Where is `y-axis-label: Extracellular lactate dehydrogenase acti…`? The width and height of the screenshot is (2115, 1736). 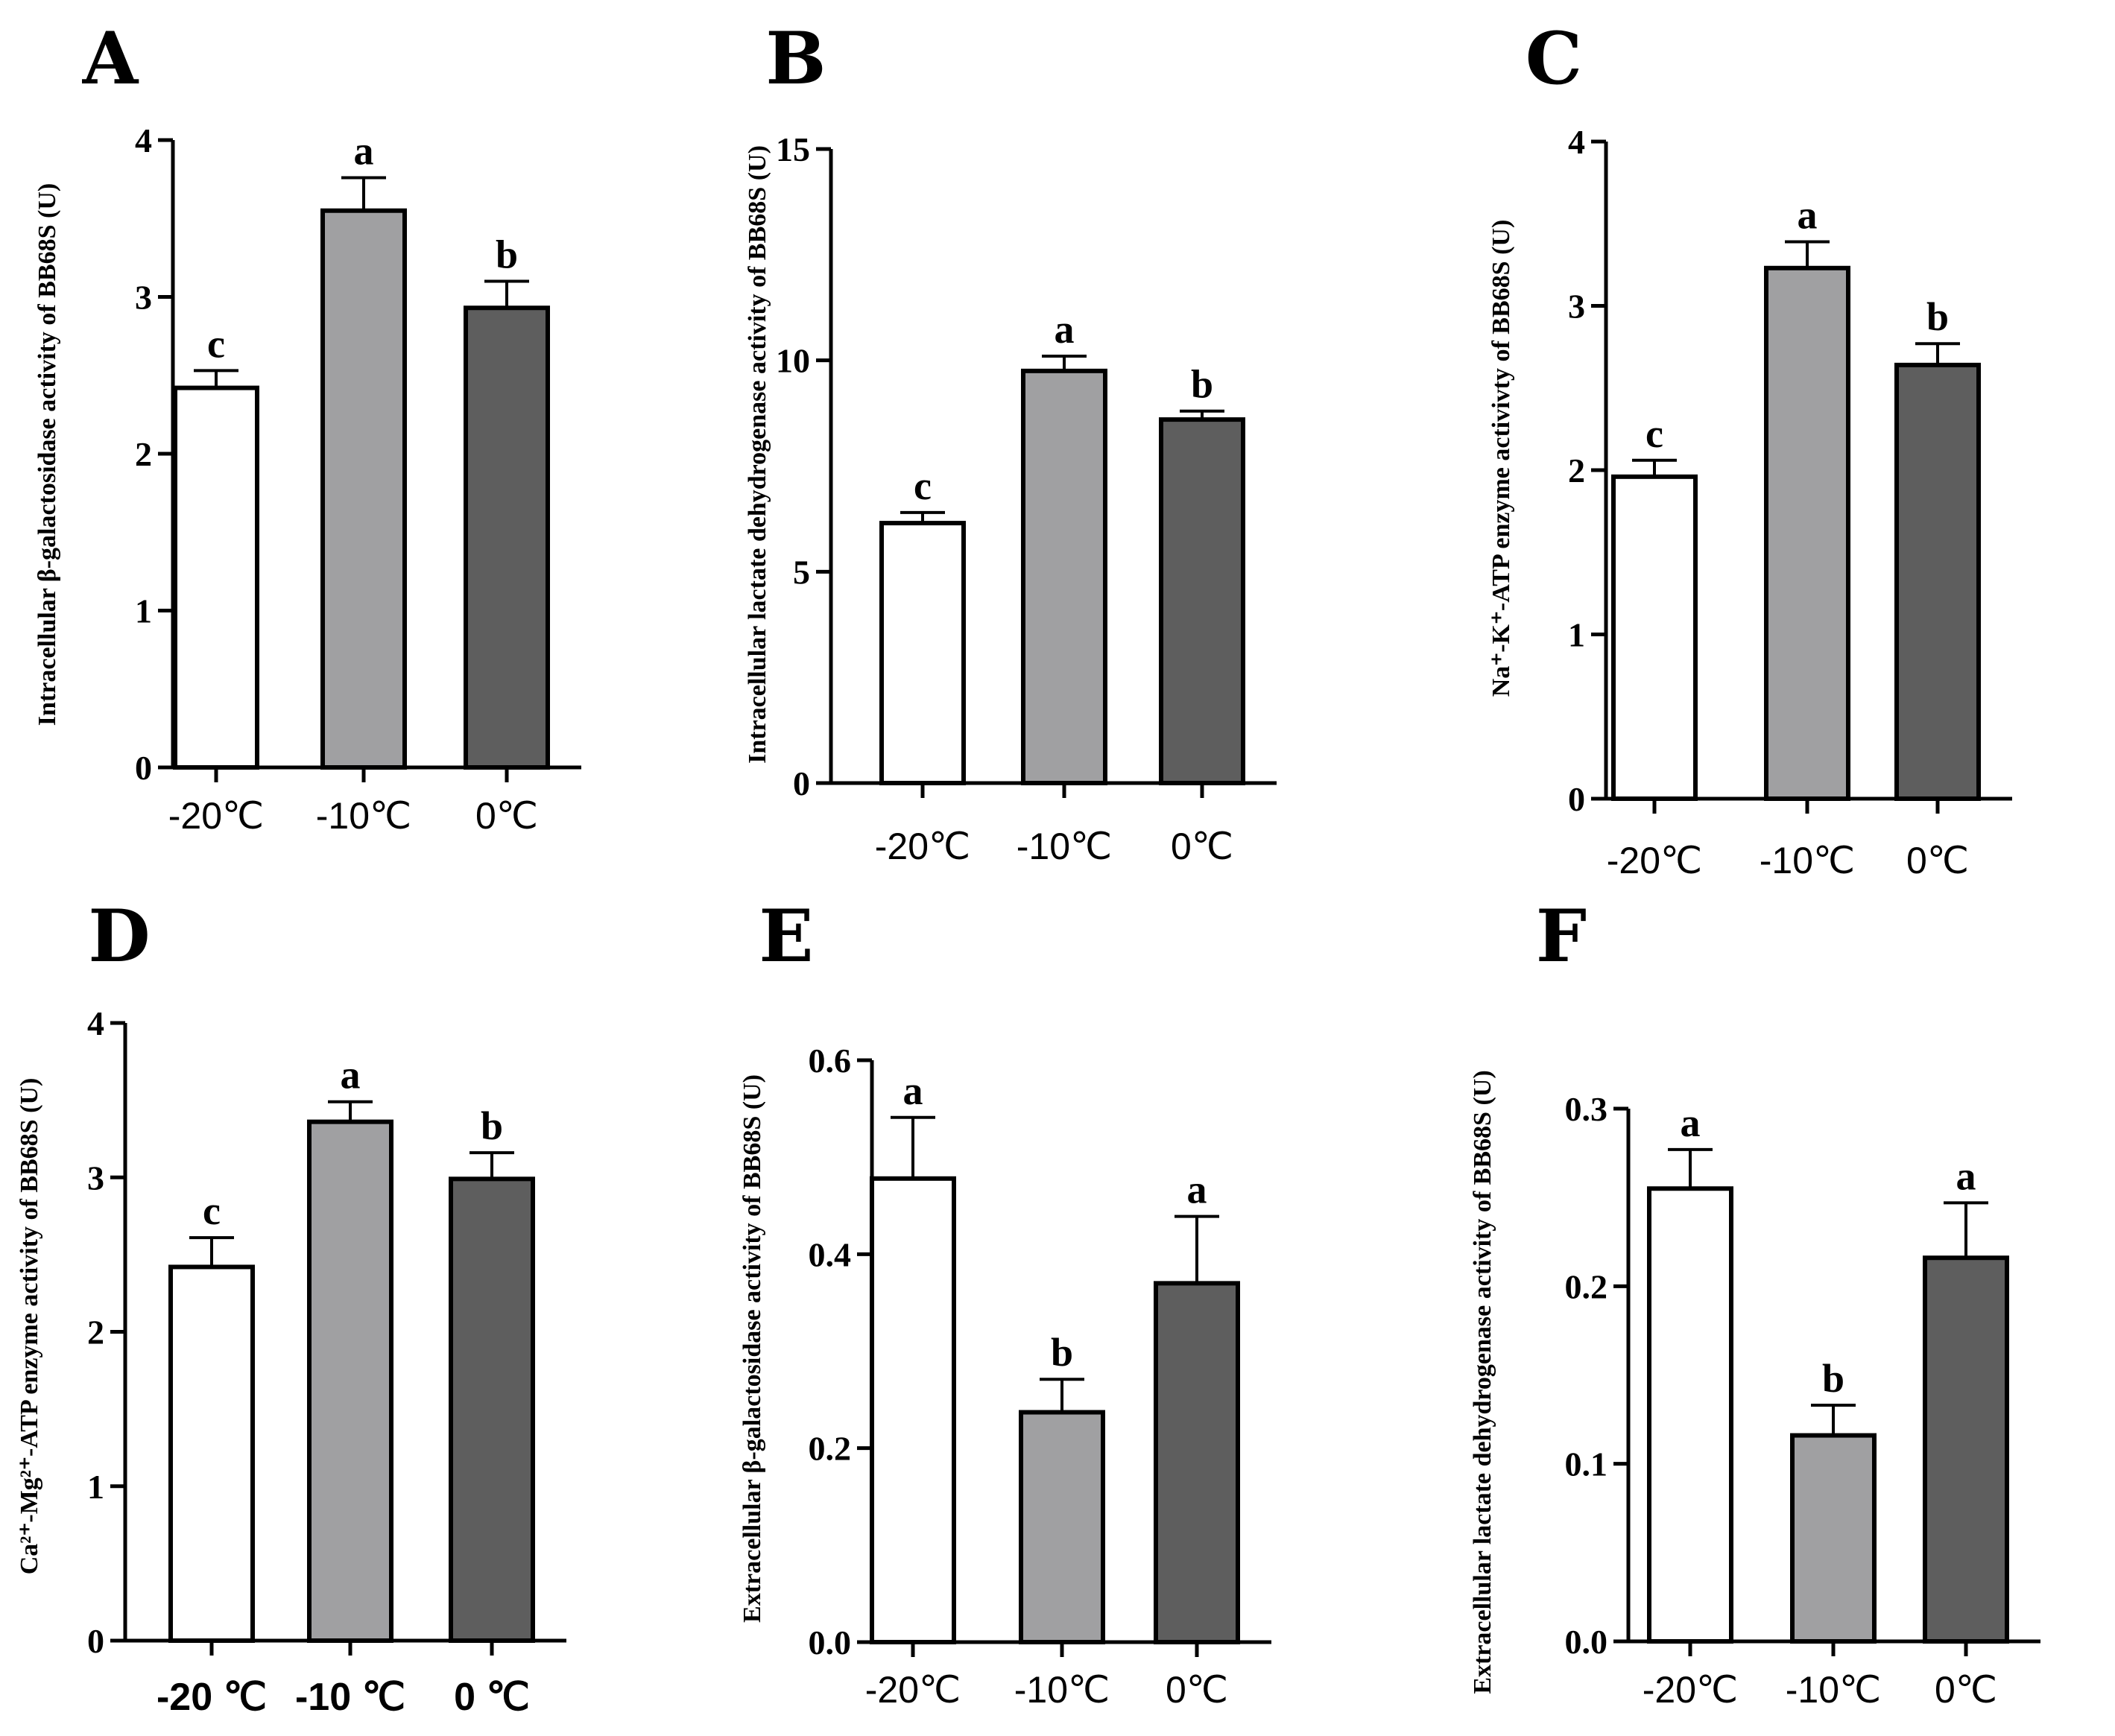 y-axis-label: Extracellular lactate dehydrogenase acti… is located at coordinates (1482, 1382).